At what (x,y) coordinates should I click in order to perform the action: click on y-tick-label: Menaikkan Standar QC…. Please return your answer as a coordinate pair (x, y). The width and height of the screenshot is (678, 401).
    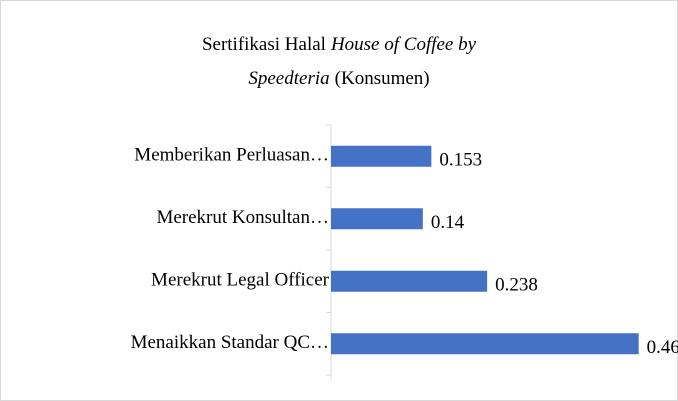
    Looking at the image, I should click on (230, 342).